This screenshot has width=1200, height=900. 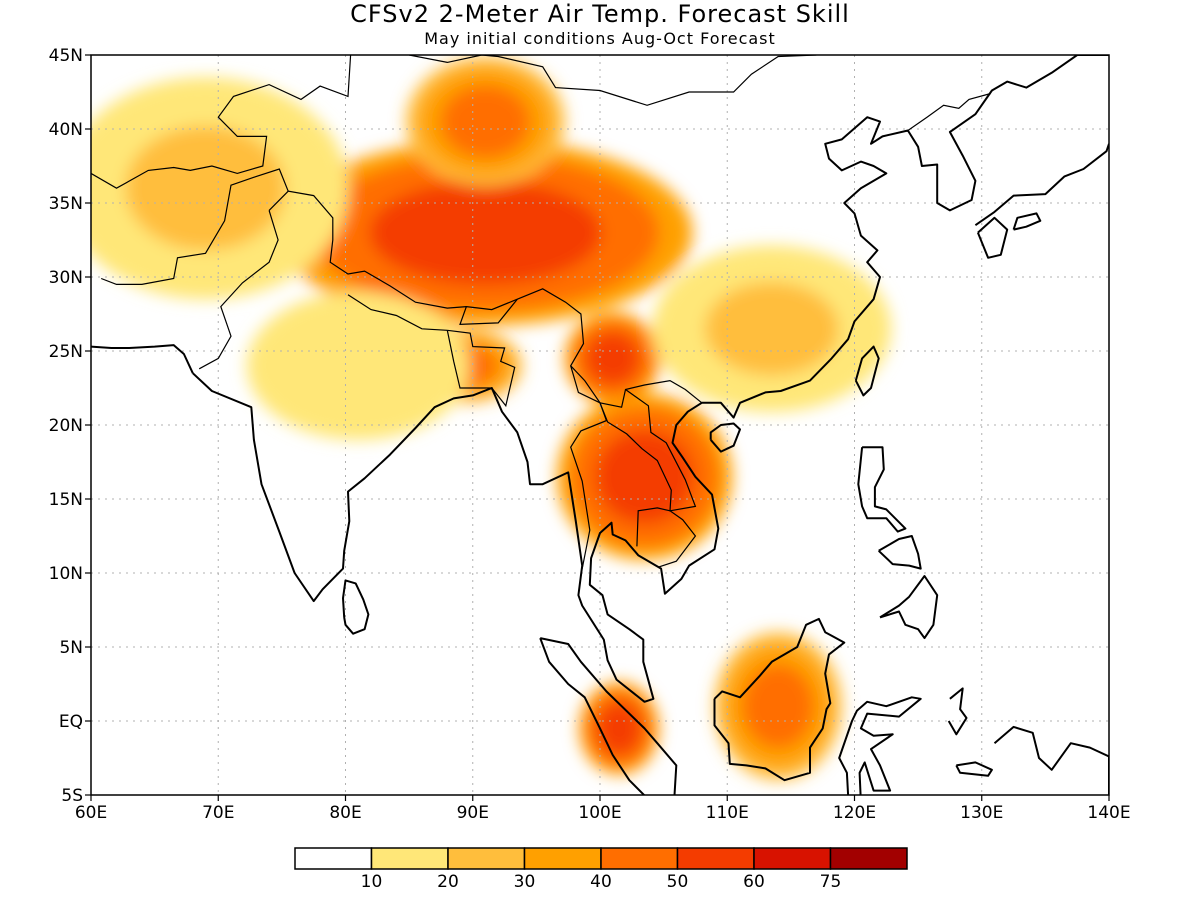 What do you see at coordinates (949, 111) in the screenshot?
I see `korea-border` at bounding box center [949, 111].